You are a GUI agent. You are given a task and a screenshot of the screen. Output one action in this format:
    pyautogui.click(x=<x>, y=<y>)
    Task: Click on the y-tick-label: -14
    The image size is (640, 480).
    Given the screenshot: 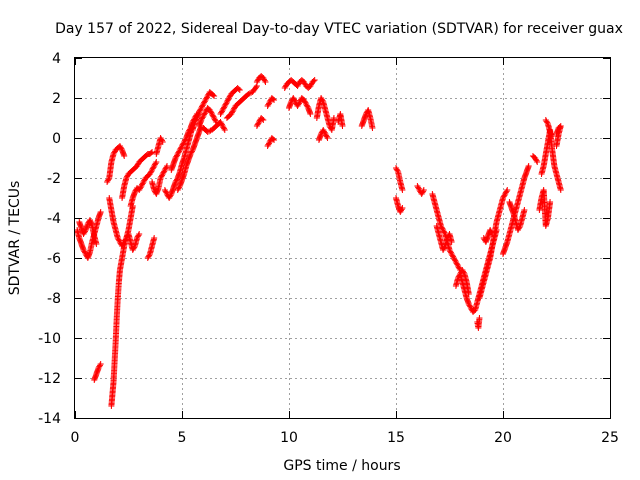 What is the action you would take?
    pyautogui.click(x=49, y=419)
    